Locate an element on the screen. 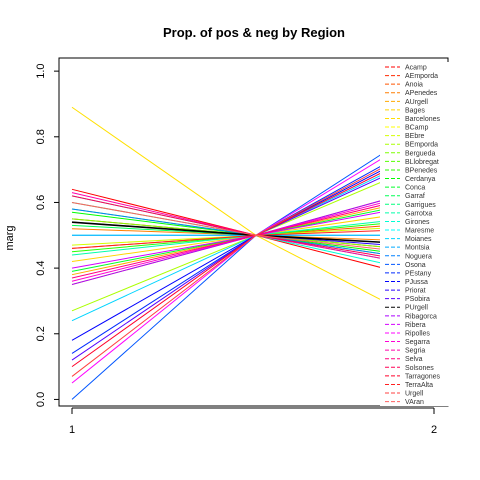 The height and width of the screenshot is (480, 480). legend-entry: BCamp is located at coordinates (416, 128).